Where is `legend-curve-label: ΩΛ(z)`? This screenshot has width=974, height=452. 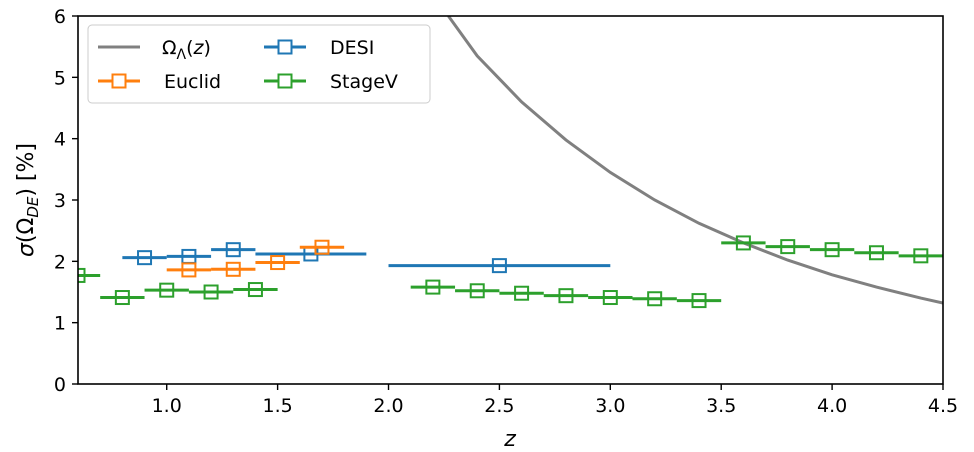 legend-curve-label: ΩΛ(z) is located at coordinates (186, 50).